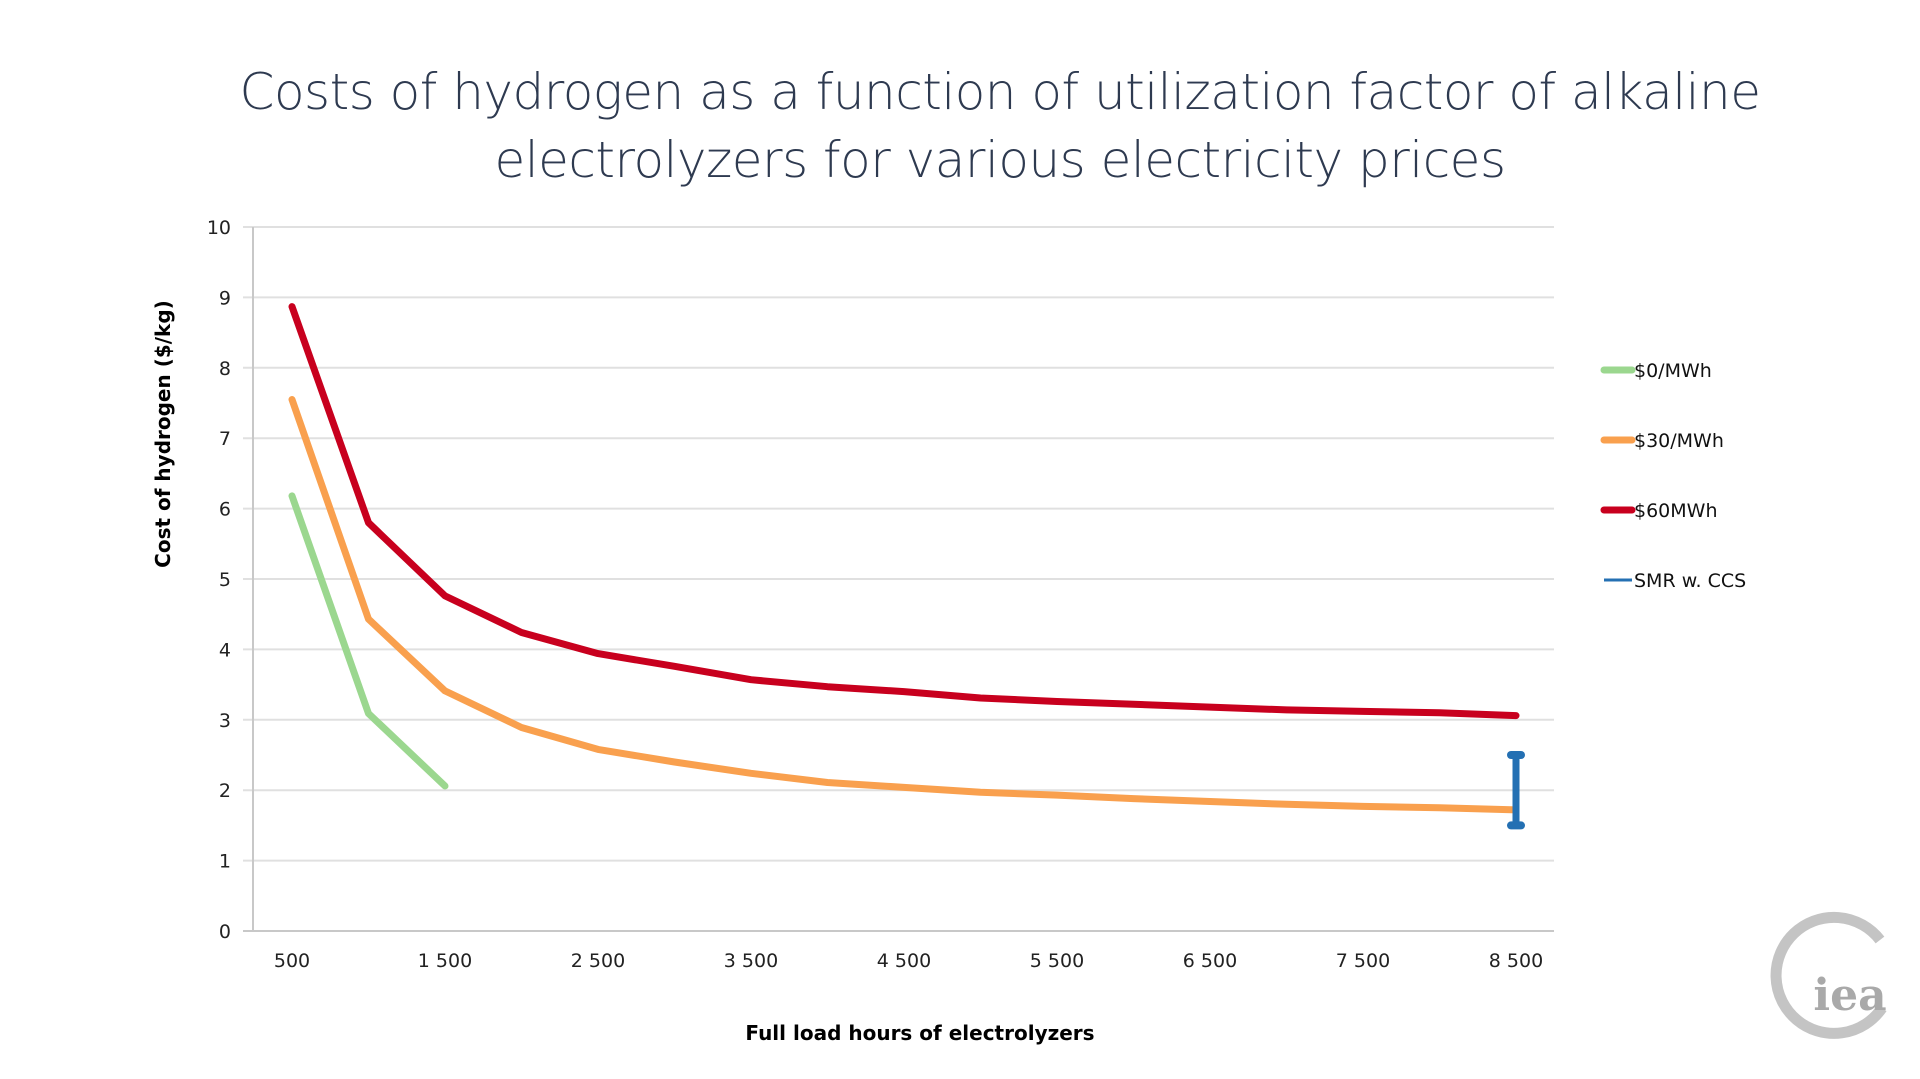 Image resolution: width=1920 pixels, height=1079 pixels. I want to click on legend-item: $0/MWh, so click(1656, 371).